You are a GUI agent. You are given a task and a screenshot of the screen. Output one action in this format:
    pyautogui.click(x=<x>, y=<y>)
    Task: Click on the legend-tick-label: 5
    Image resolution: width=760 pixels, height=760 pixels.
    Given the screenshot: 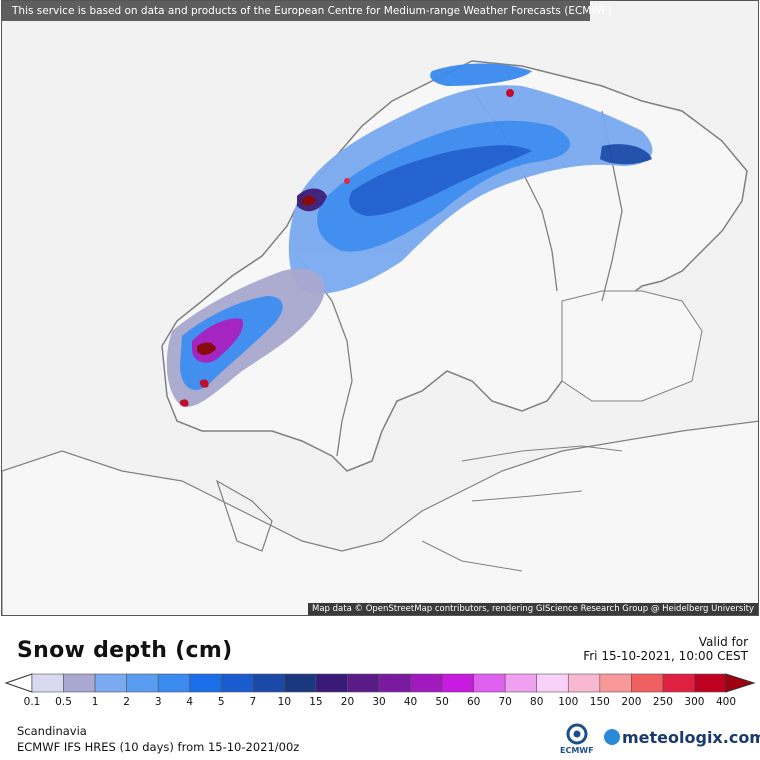 What is the action you would take?
    pyautogui.click(x=221, y=702)
    